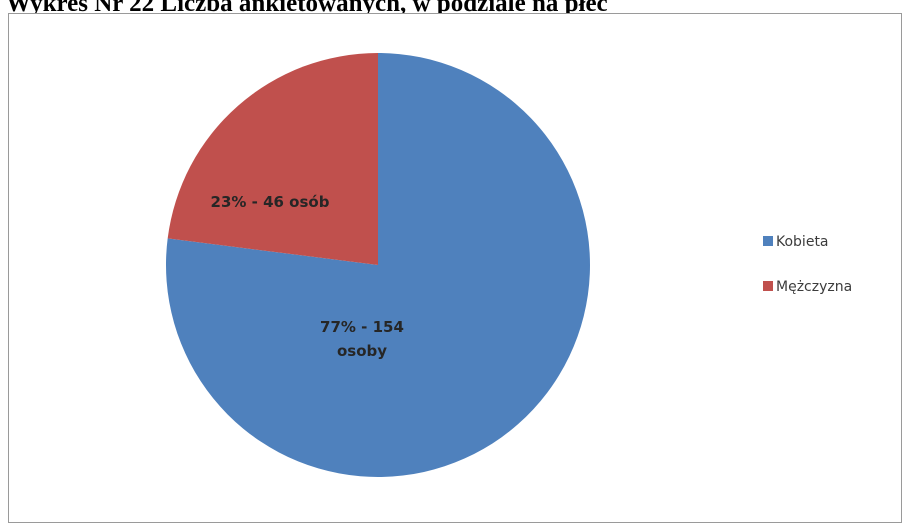 This screenshot has width=909, height=523. I want to click on legend-item-mezczyzna: Mężczyzna, so click(807, 287).